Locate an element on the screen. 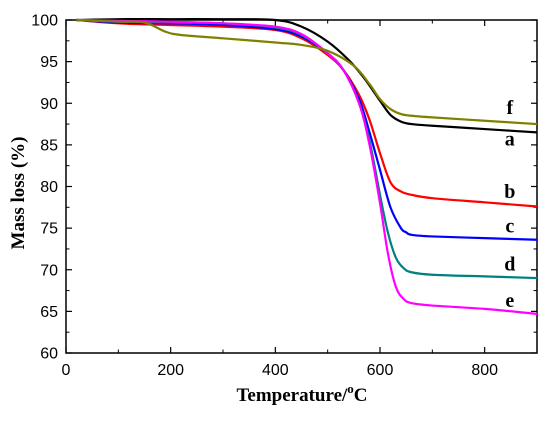  x-tick-label: 200 is located at coordinates (170, 370).